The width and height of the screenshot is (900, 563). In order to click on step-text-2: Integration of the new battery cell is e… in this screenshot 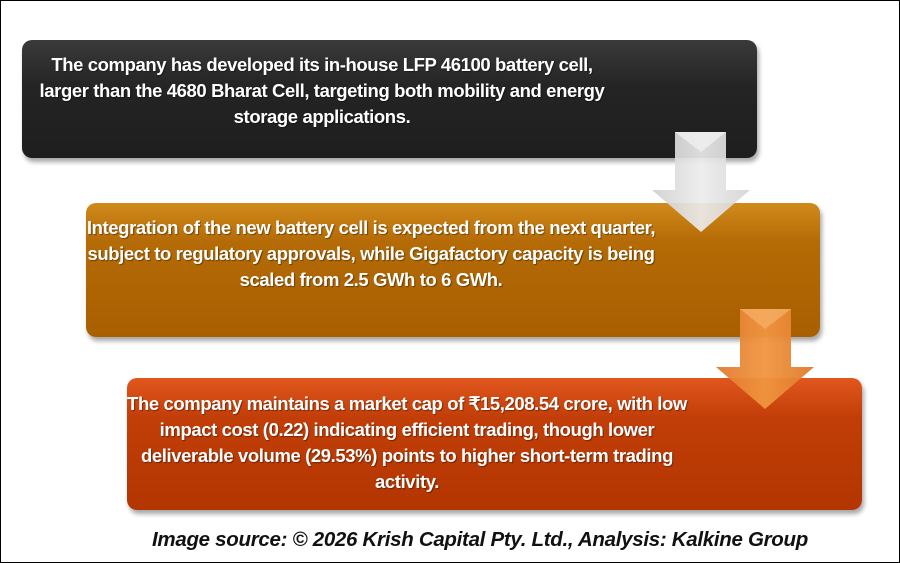, I will do `click(371, 253)`.